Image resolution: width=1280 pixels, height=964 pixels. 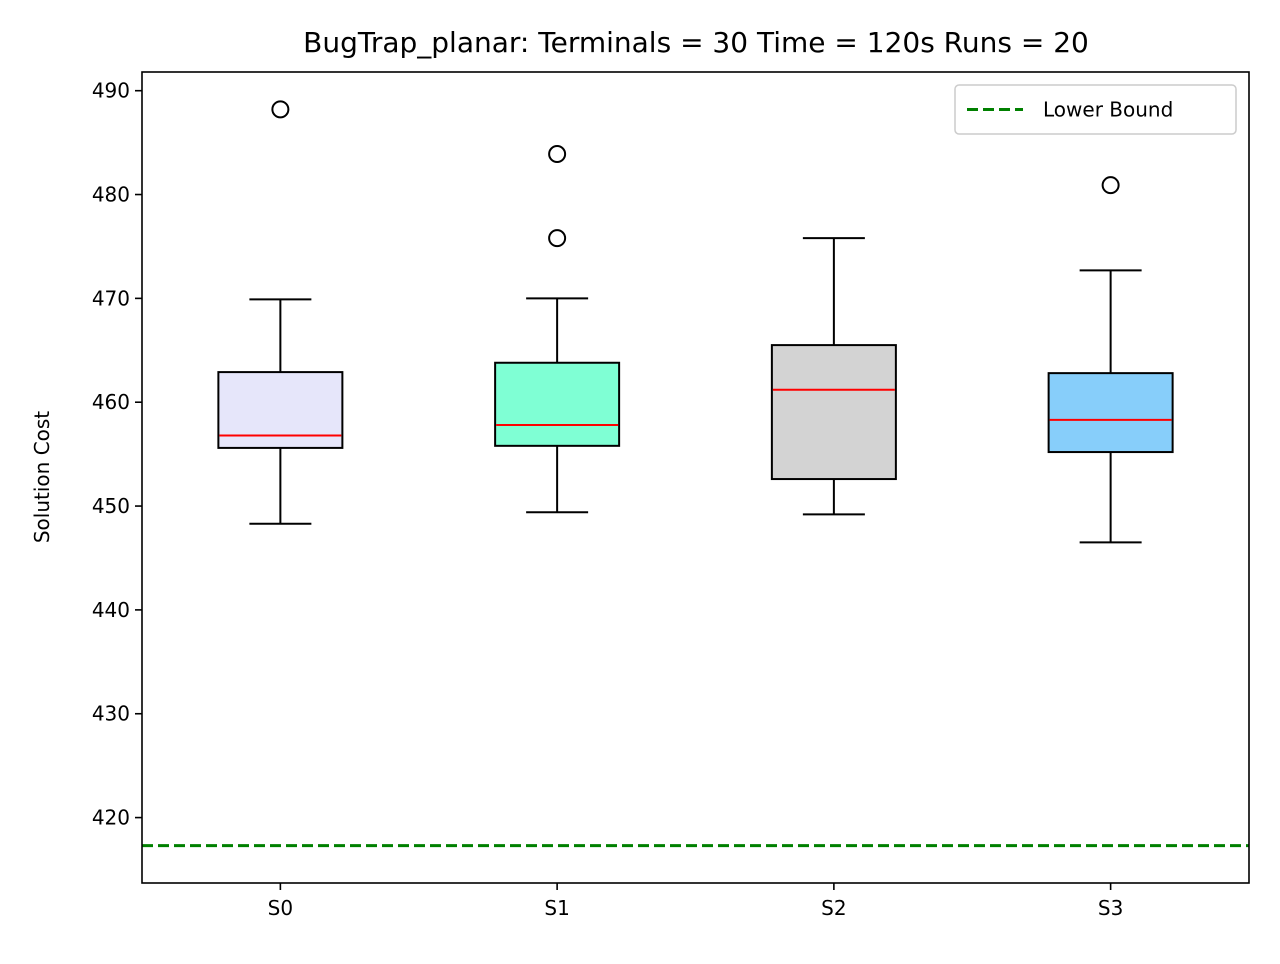 I want to click on y-tick-label: 420, so click(x=111, y=818).